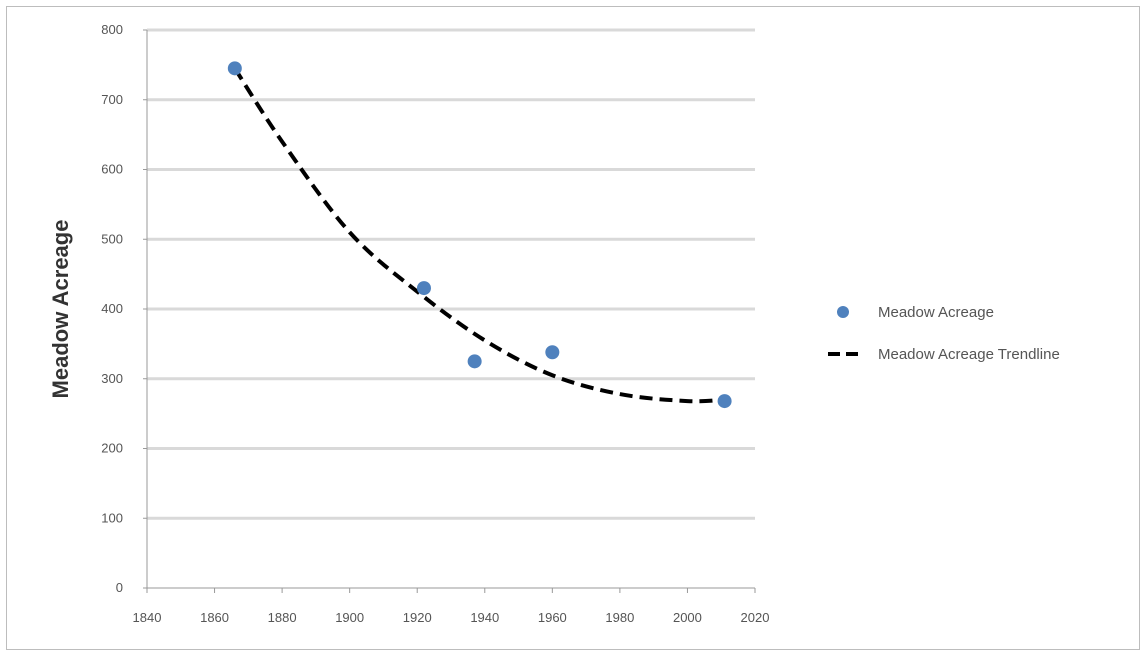  What do you see at coordinates (843, 312) in the screenshot?
I see `legend-marker-points` at bounding box center [843, 312].